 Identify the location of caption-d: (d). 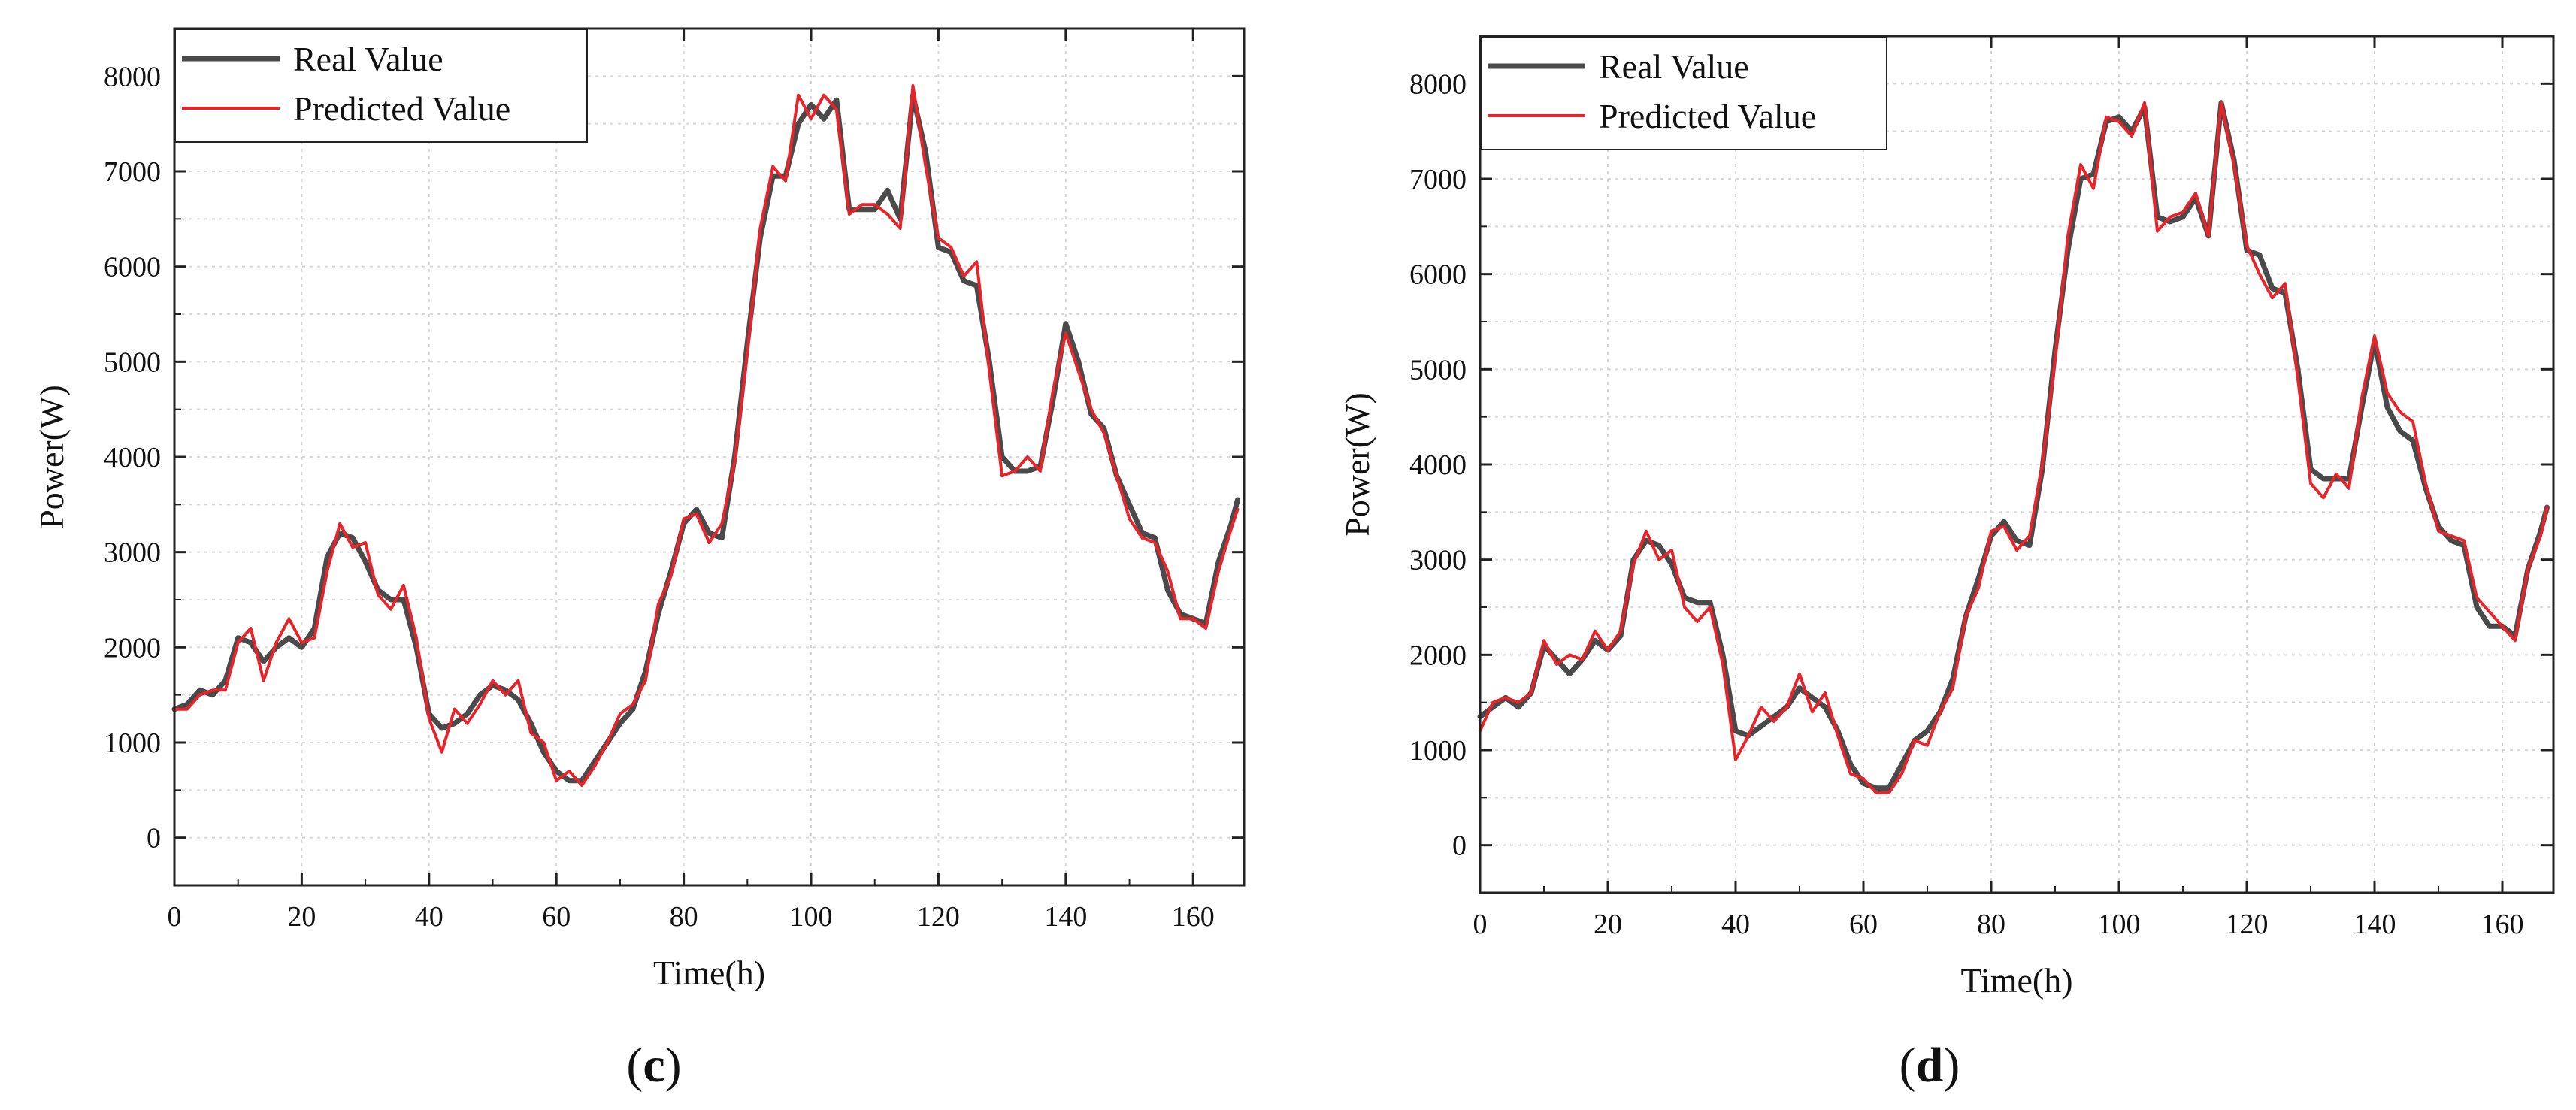
(1929, 1065).